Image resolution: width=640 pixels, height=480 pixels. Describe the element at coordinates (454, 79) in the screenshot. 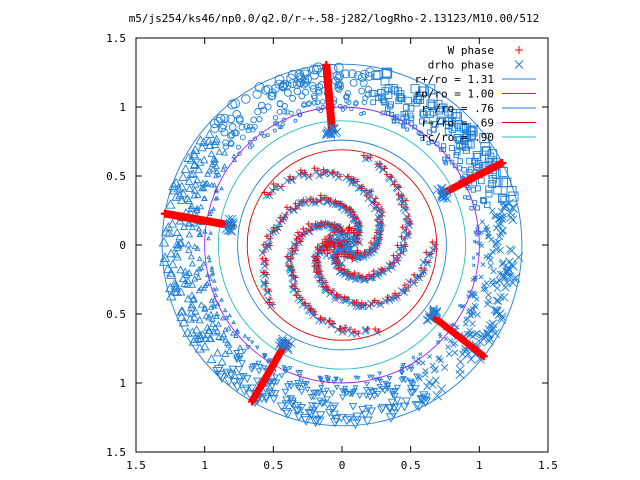

I see `legend-label: r+/ro = 1.31` at that location.